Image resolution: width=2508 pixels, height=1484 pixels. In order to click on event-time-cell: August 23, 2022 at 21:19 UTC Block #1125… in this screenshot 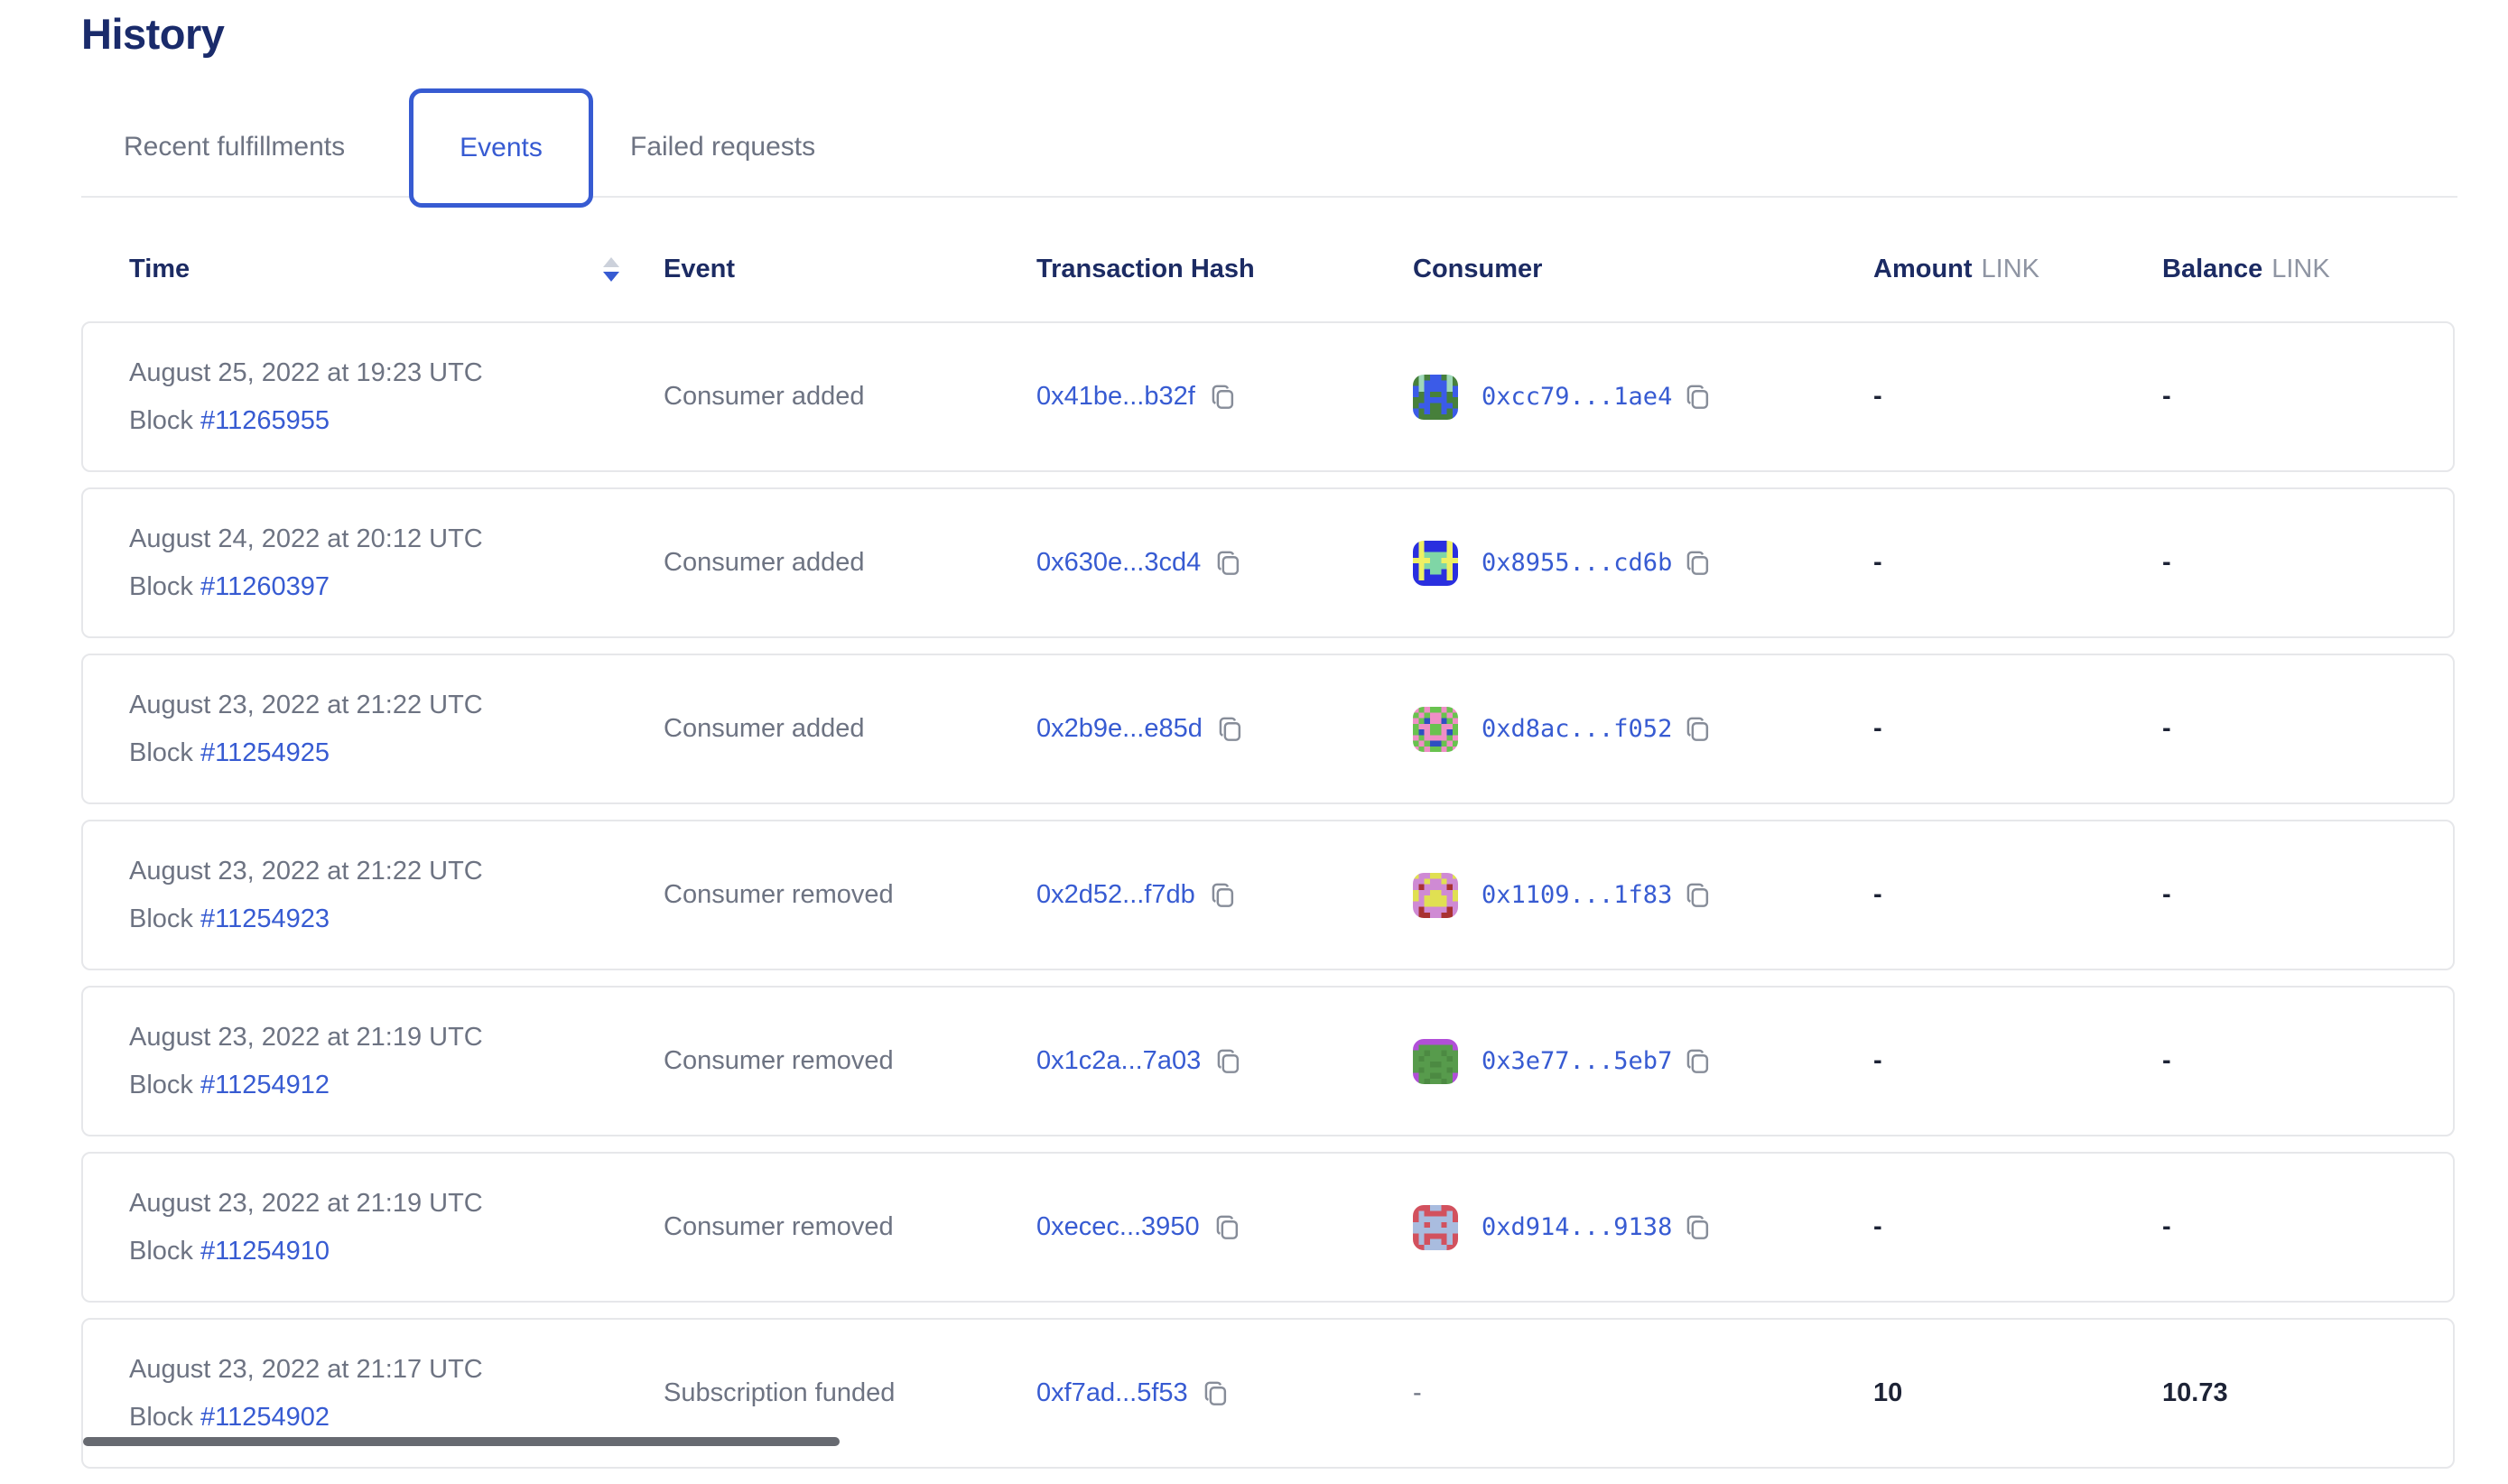, I will do `click(396, 1227)`.